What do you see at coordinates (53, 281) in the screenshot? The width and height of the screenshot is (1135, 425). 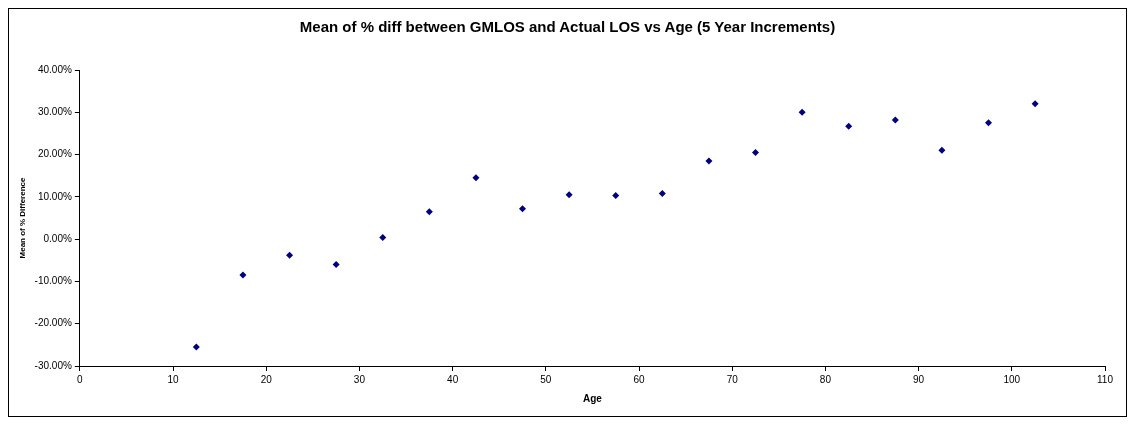 I see `y-tick-label: -10.00%` at bounding box center [53, 281].